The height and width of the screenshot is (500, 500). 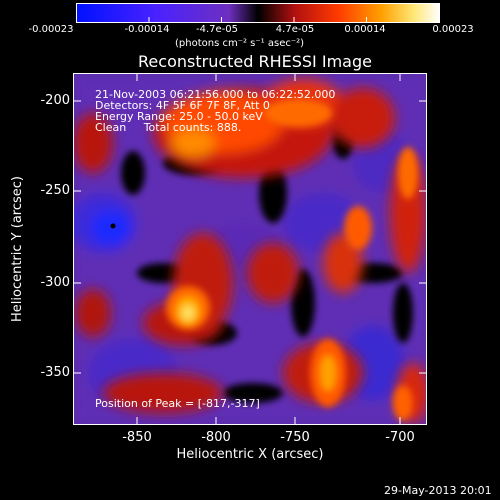 I want to click on colorbar, so click(x=258, y=13).